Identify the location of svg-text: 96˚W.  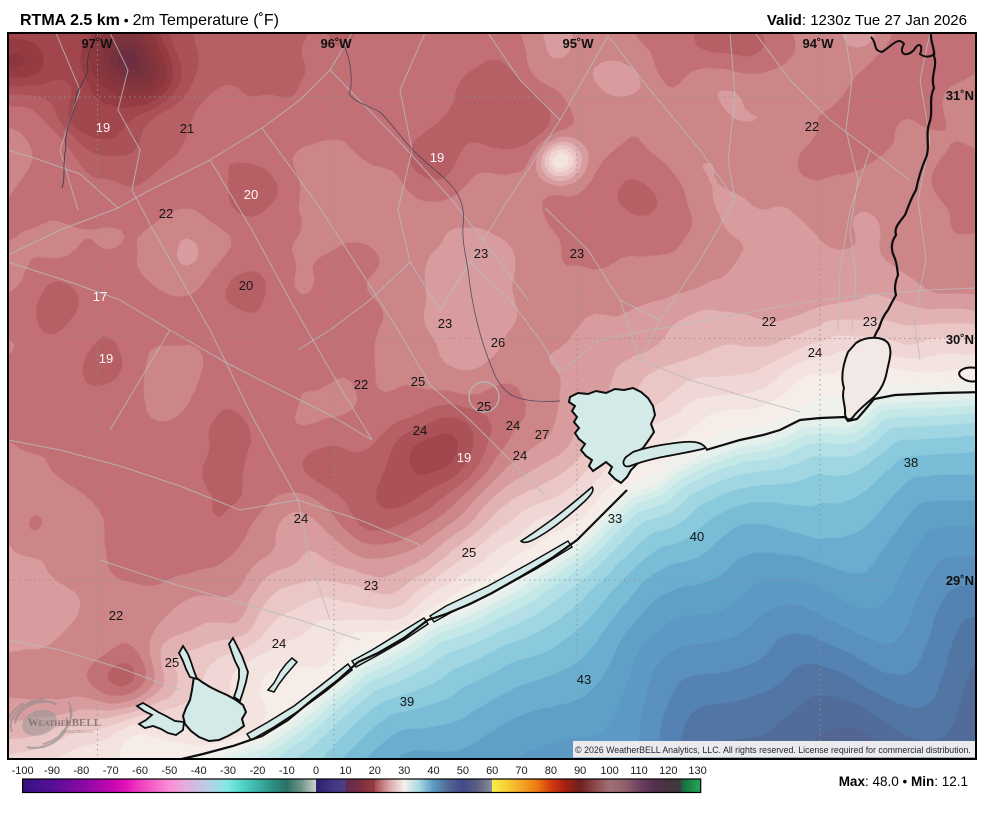
(336, 43).